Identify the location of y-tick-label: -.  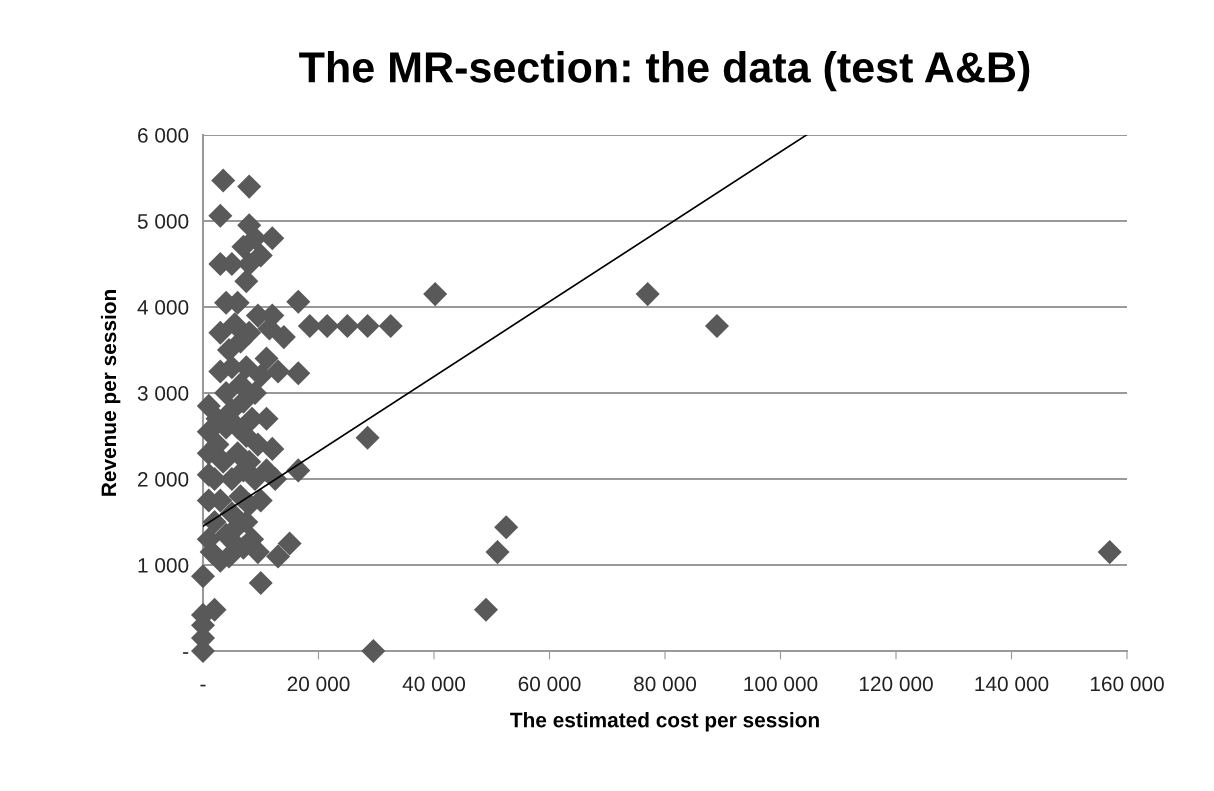
(186, 653).